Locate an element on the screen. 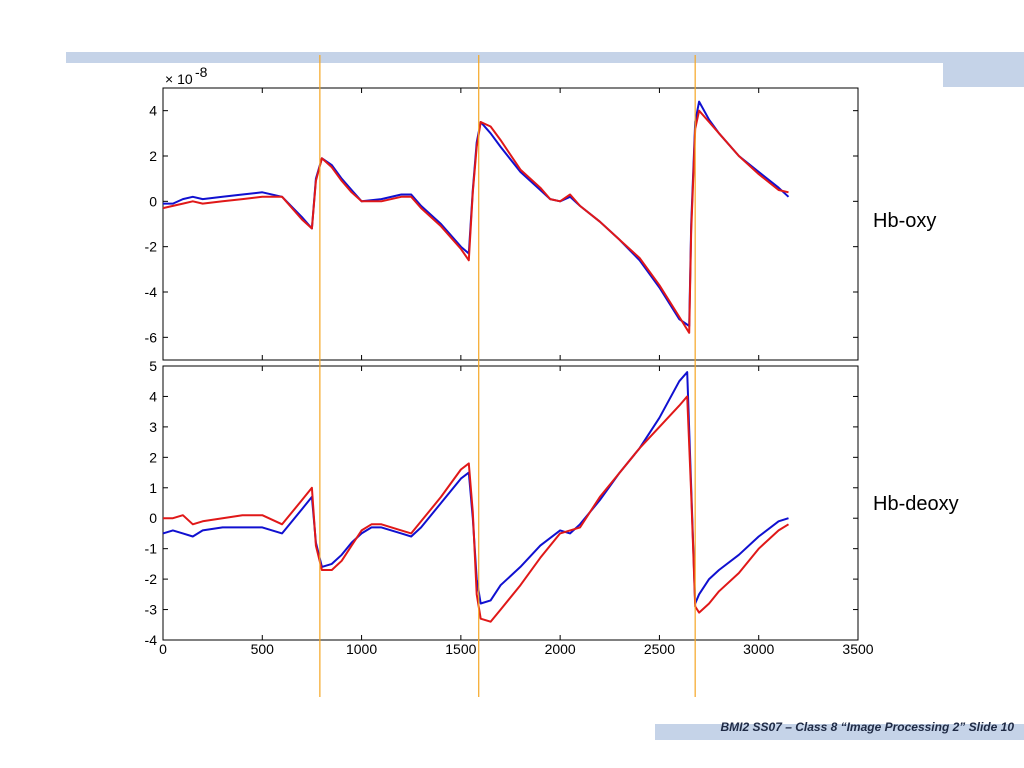 The image size is (1024, 768). y-tick-label: -3 is located at coordinates (151, 610).